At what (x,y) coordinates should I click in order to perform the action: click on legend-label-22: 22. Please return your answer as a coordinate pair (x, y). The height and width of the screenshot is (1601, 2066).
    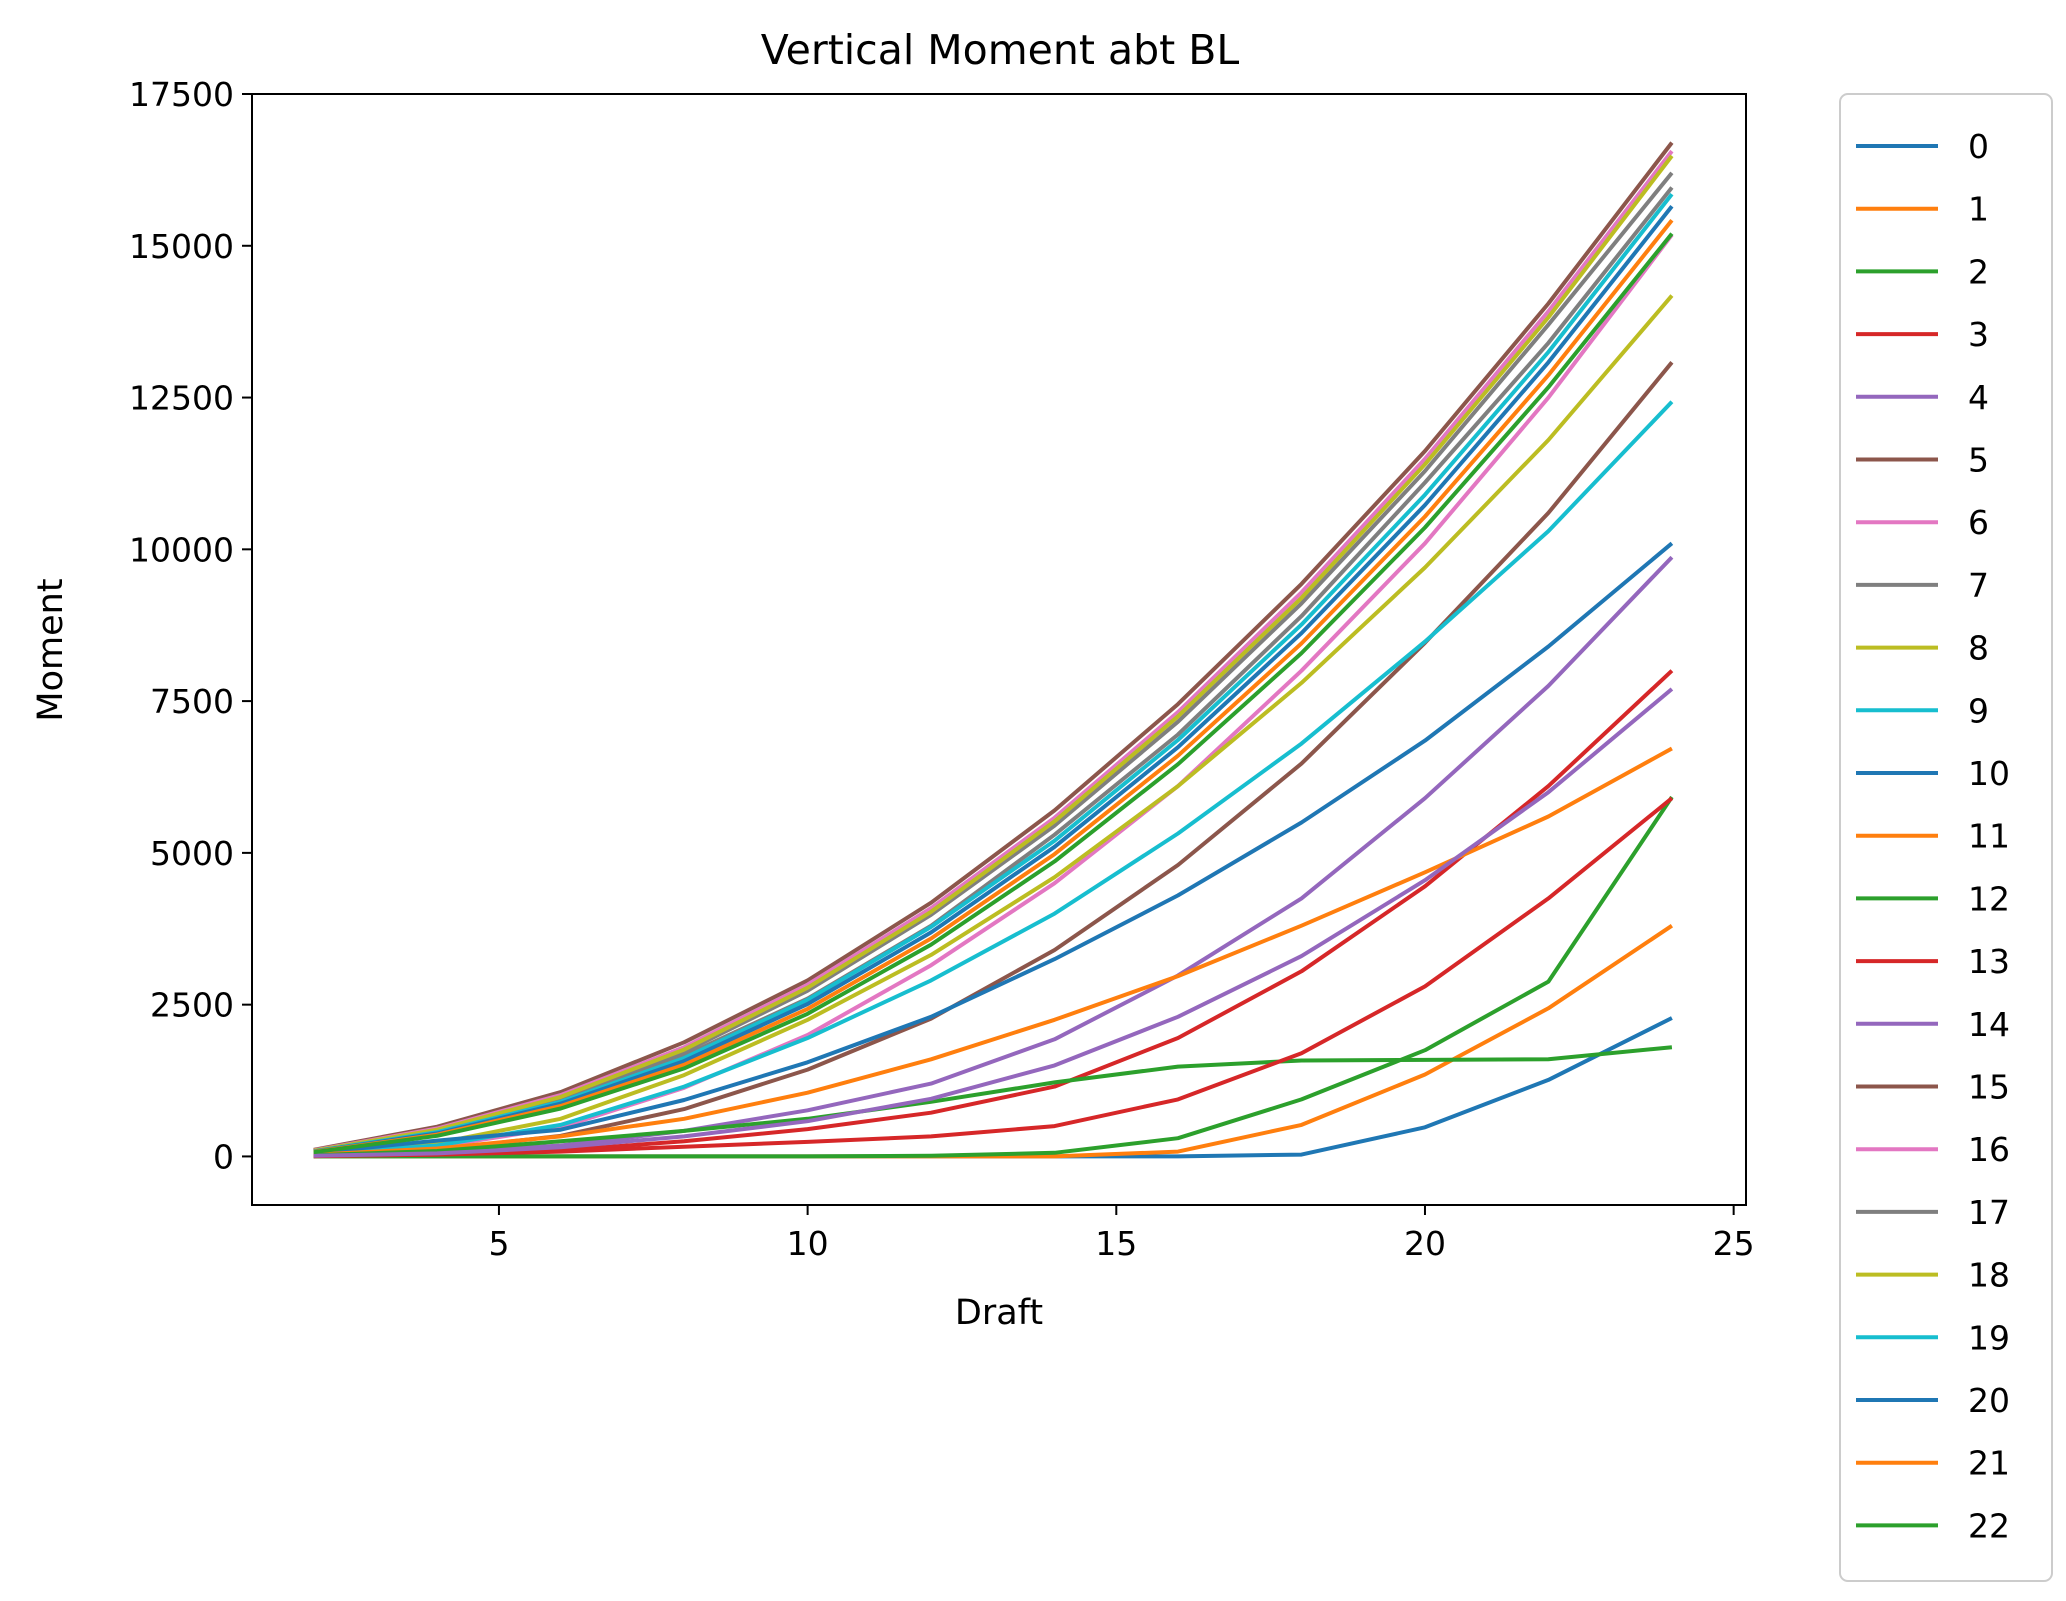
    Looking at the image, I should click on (1989, 1525).